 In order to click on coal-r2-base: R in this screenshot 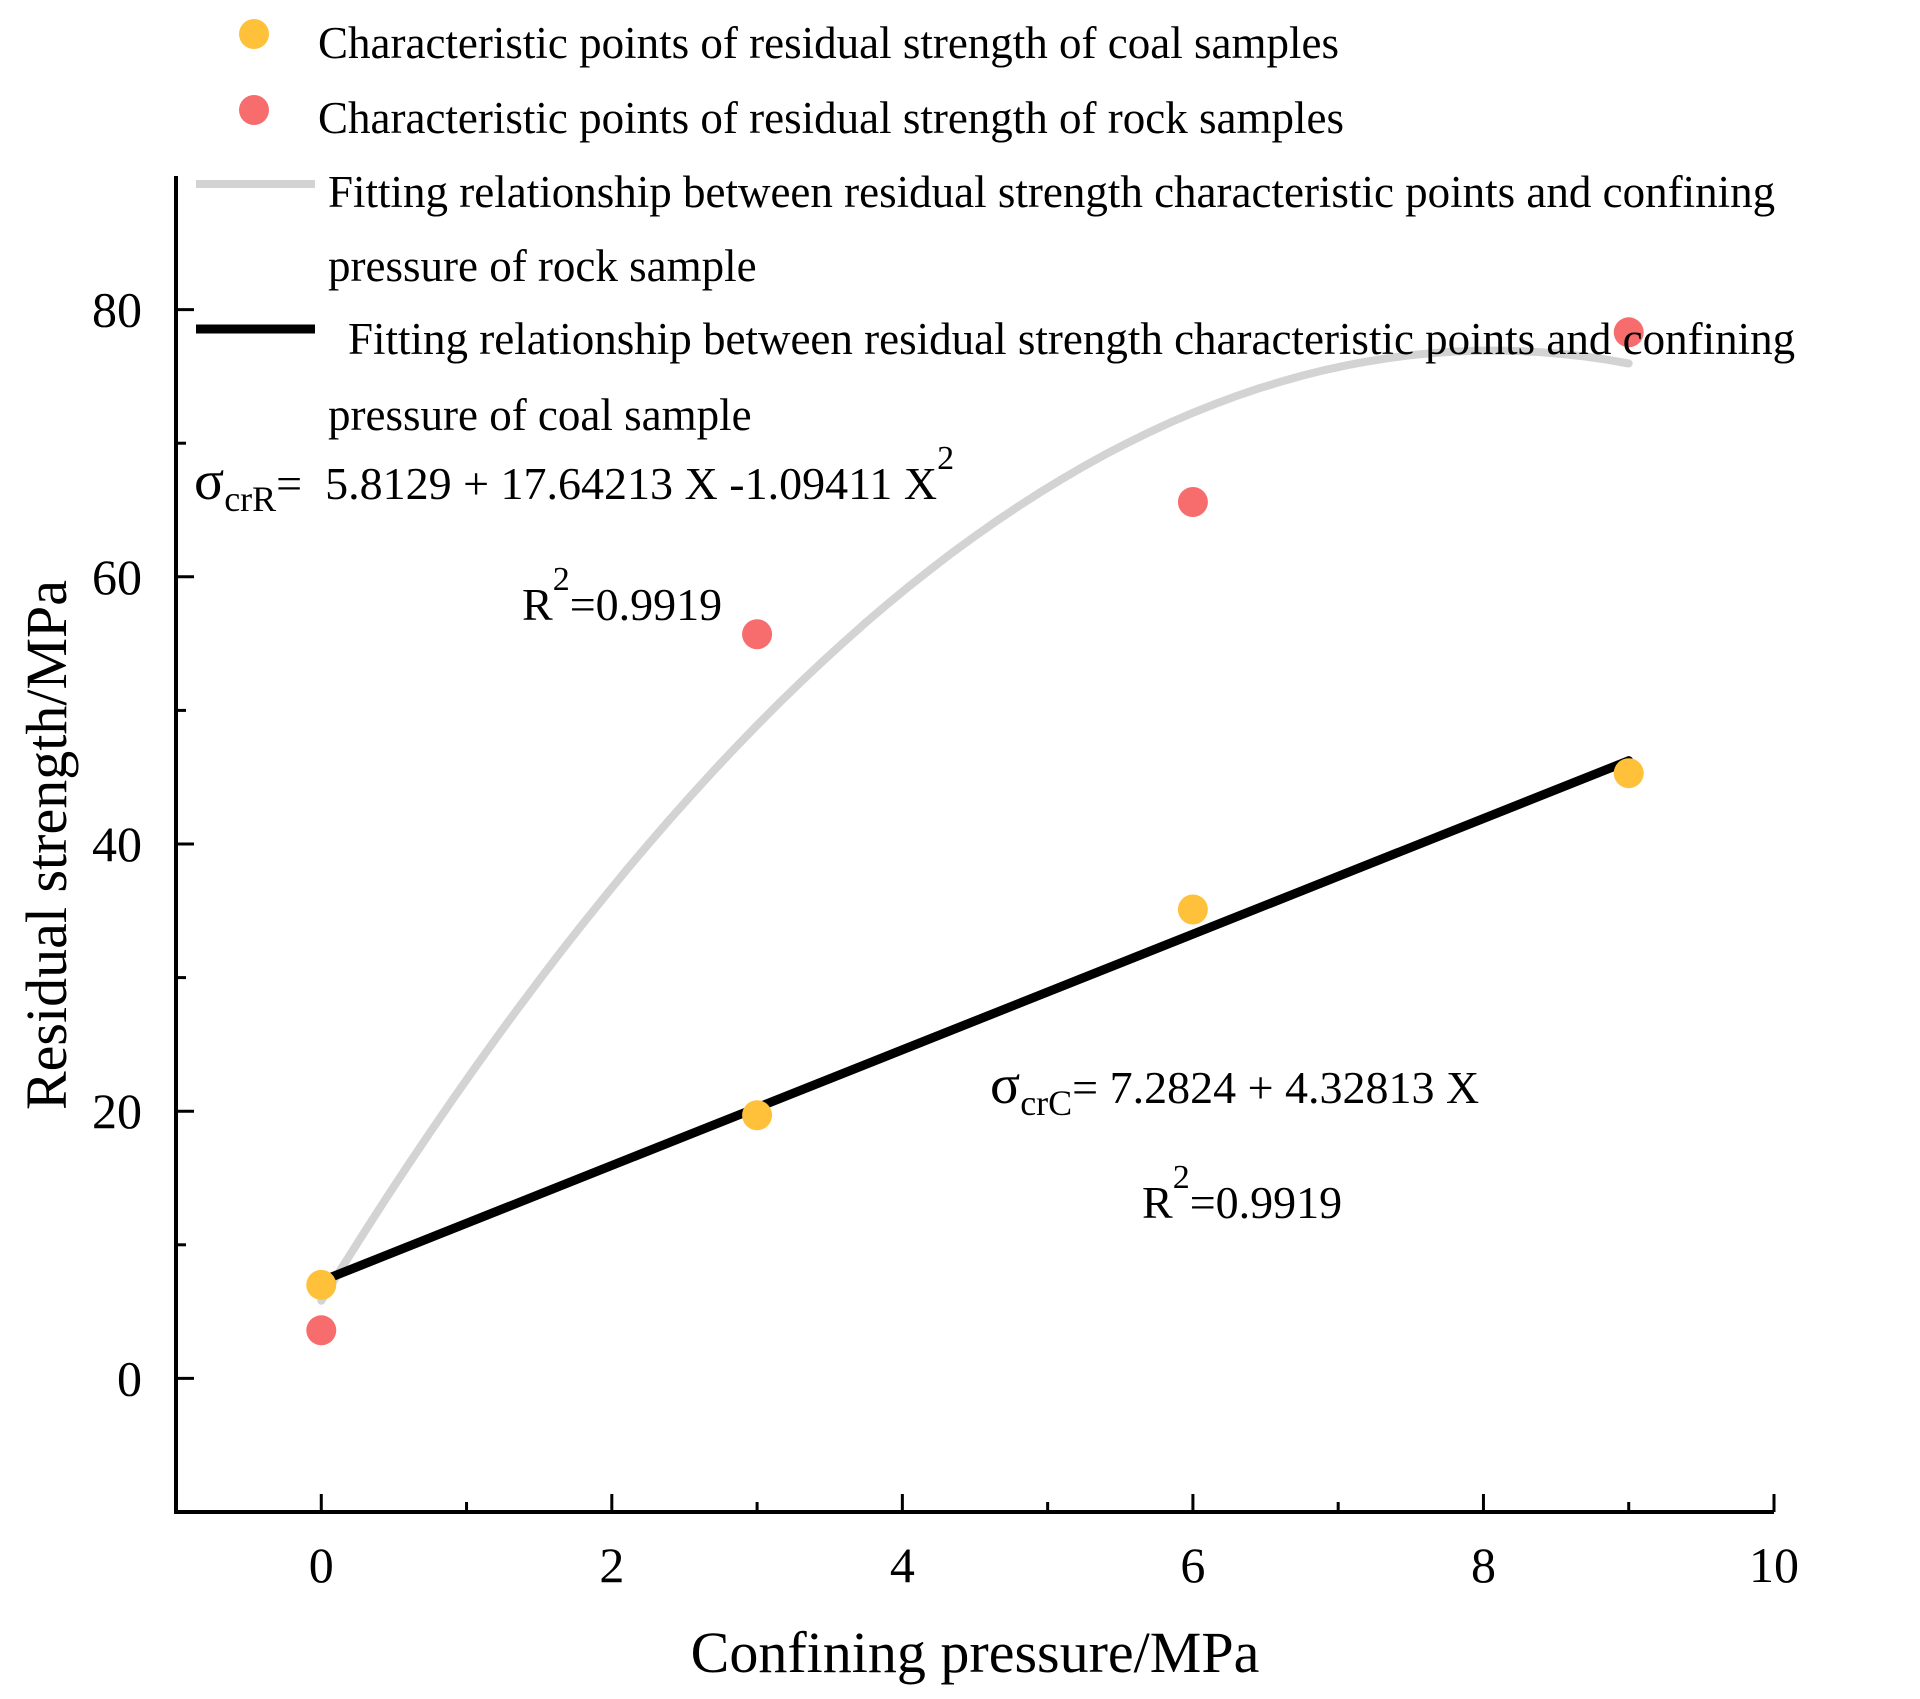, I will do `click(1157, 1202)`.